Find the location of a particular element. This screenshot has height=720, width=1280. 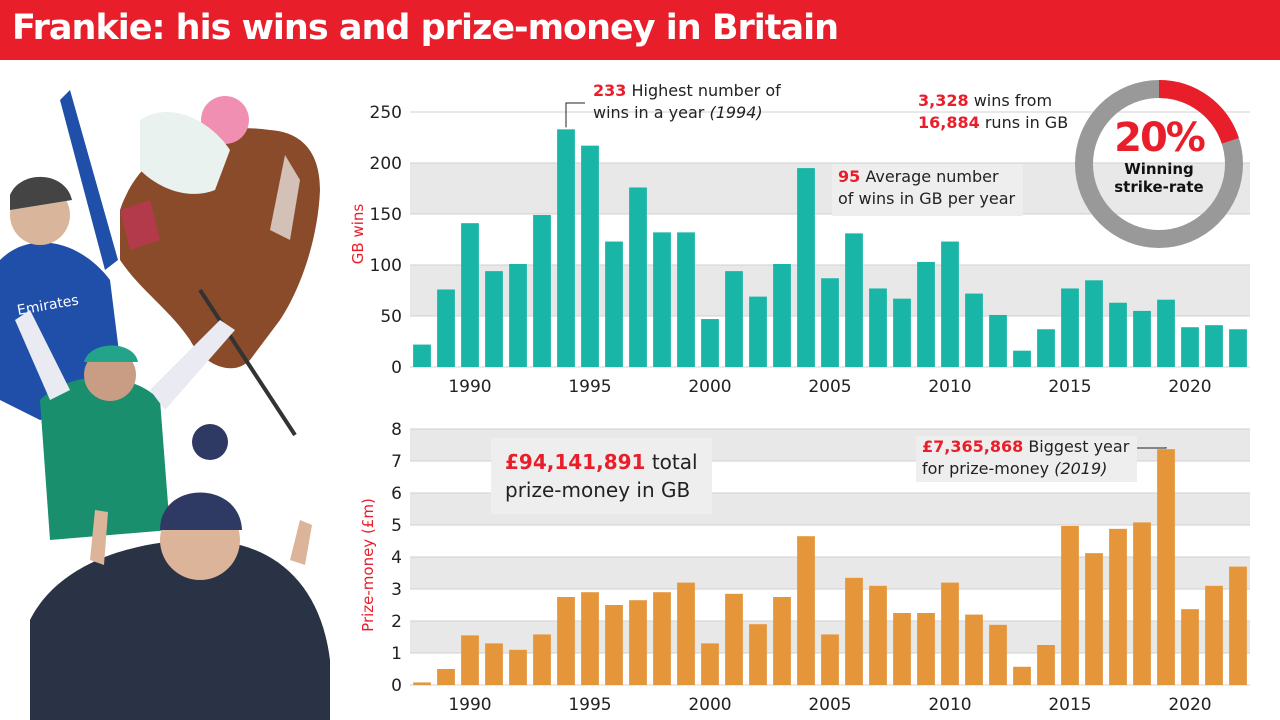

strike-rate-label: 20% Winning strike-rate is located at coordinates (1159, 156).